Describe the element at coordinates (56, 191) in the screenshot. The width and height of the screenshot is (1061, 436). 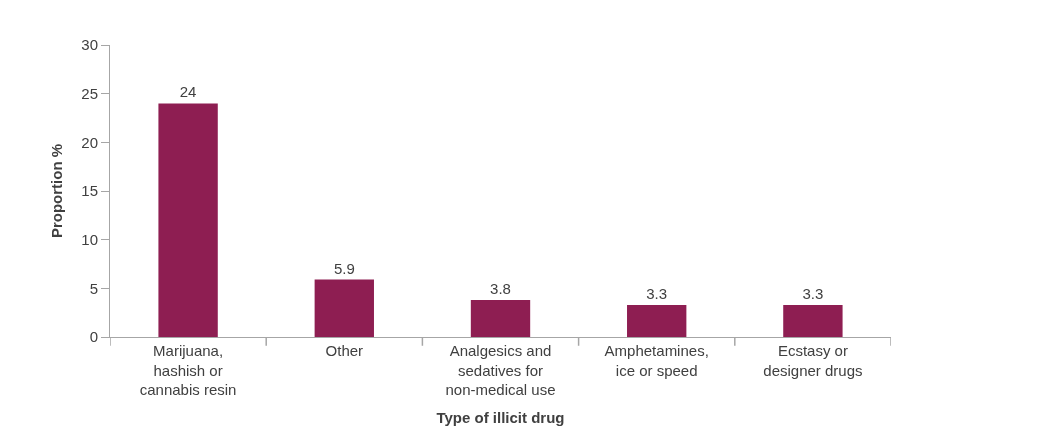
I see `y-axis-title: Proportion %` at that location.